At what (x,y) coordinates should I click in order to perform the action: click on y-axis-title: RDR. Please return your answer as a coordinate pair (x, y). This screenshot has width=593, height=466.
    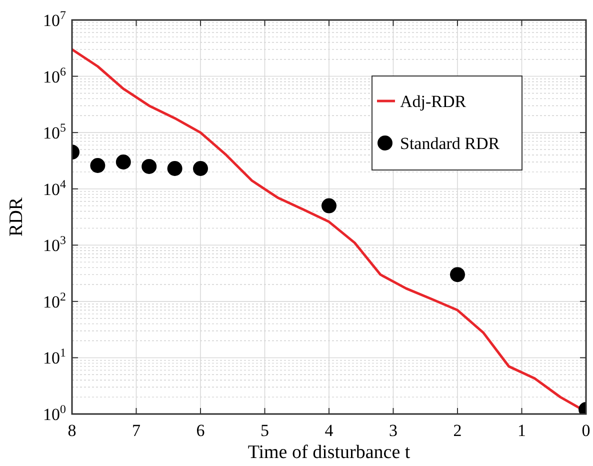
    Looking at the image, I should click on (16, 217).